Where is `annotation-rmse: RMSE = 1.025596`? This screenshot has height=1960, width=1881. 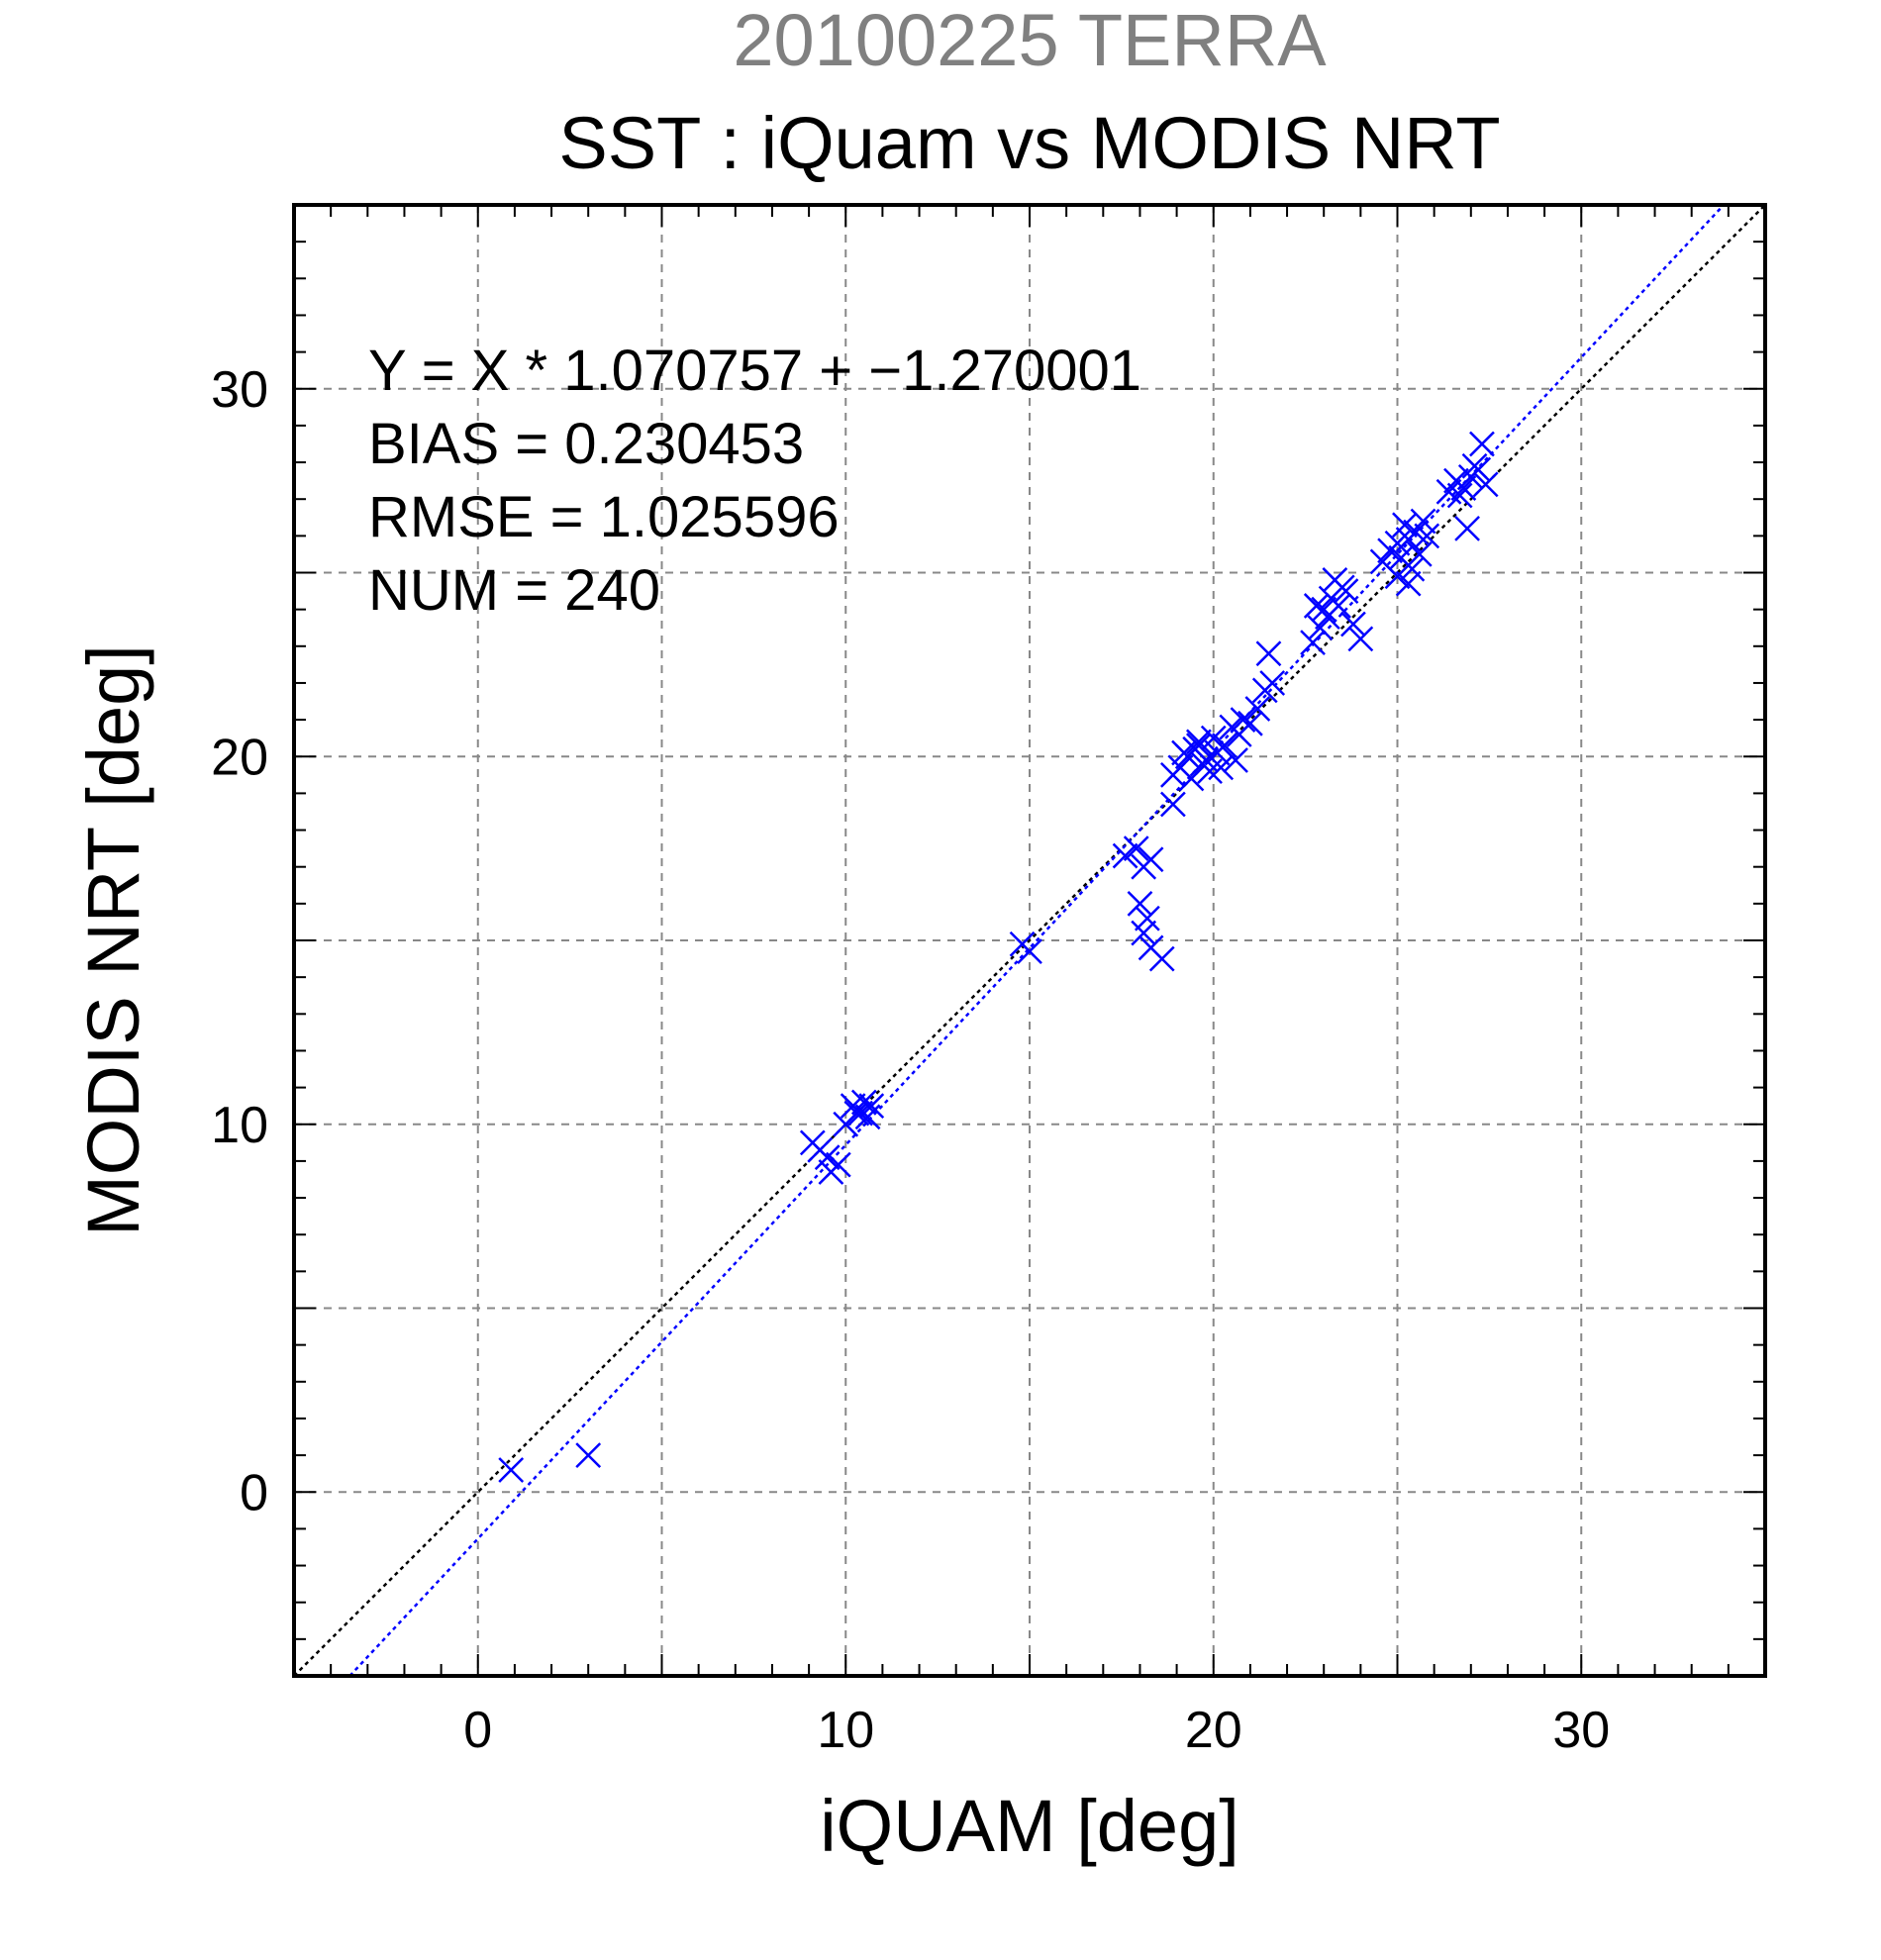 annotation-rmse: RMSE = 1.025596 is located at coordinates (604, 517).